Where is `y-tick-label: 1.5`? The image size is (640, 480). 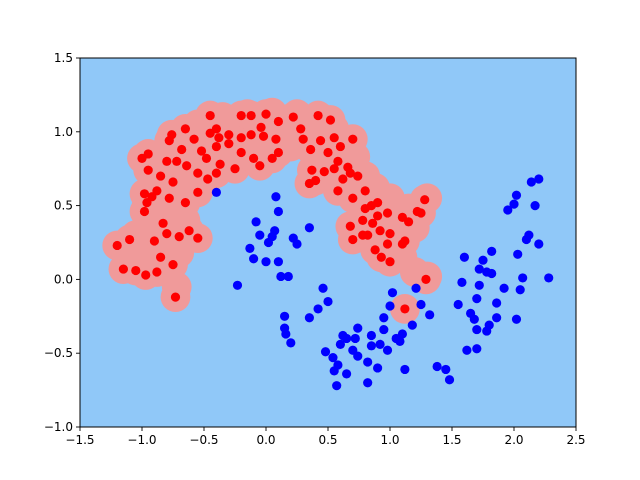 y-tick-label: 1.5 is located at coordinates (63, 58).